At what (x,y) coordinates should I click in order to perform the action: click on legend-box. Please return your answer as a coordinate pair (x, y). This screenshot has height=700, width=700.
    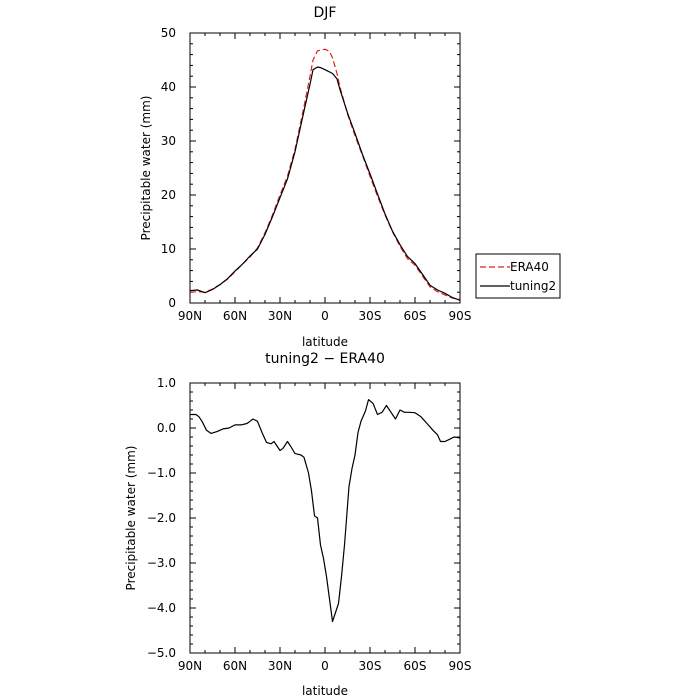
    Looking at the image, I should click on (518, 276).